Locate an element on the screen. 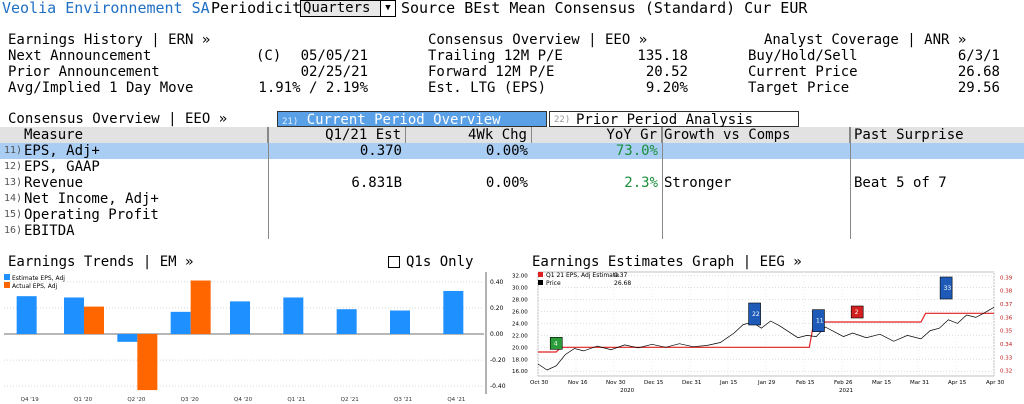 The width and height of the screenshot is (1024, 404). graph-xtick-label: Dec 15 is located at coordinates (654, 383).